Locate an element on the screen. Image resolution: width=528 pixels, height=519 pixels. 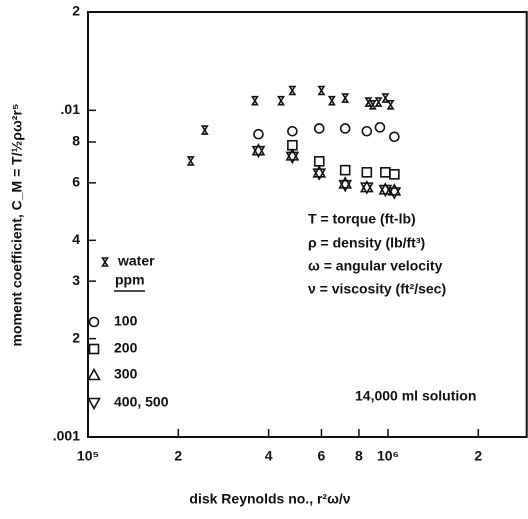
x-tick-label: 6 is located at coordinates (322, 456).